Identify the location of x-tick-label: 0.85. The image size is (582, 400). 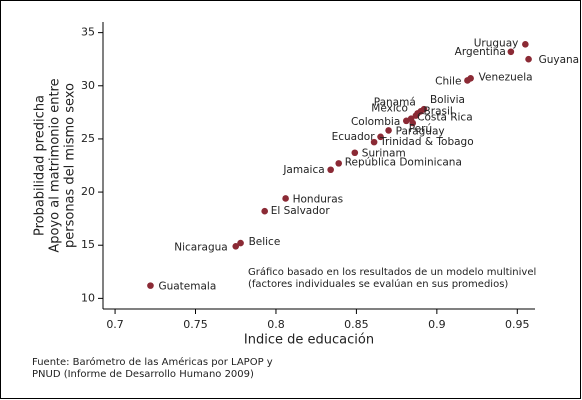
(356, 324).